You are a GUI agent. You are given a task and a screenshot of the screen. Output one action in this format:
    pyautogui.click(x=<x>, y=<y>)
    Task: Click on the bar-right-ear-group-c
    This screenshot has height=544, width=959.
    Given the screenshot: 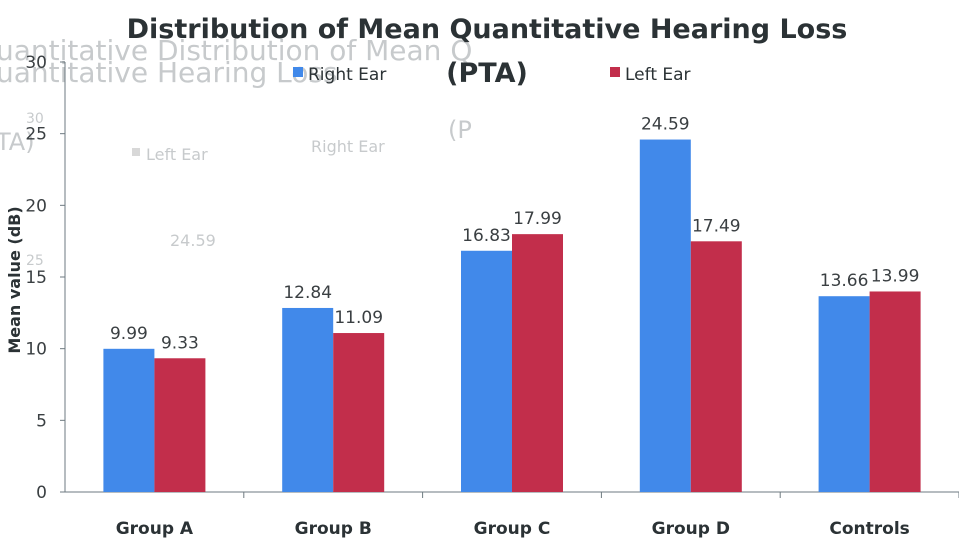 What is the action you would take?
    pyautogui.click(x=486, y=371)
    